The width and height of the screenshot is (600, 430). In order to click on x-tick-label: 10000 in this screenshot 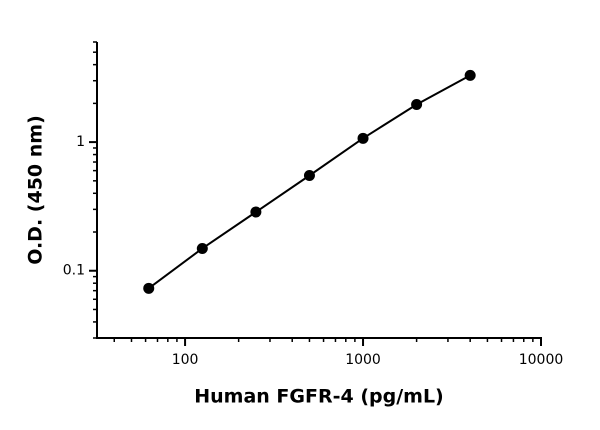, I will do `click(541, 360)`.